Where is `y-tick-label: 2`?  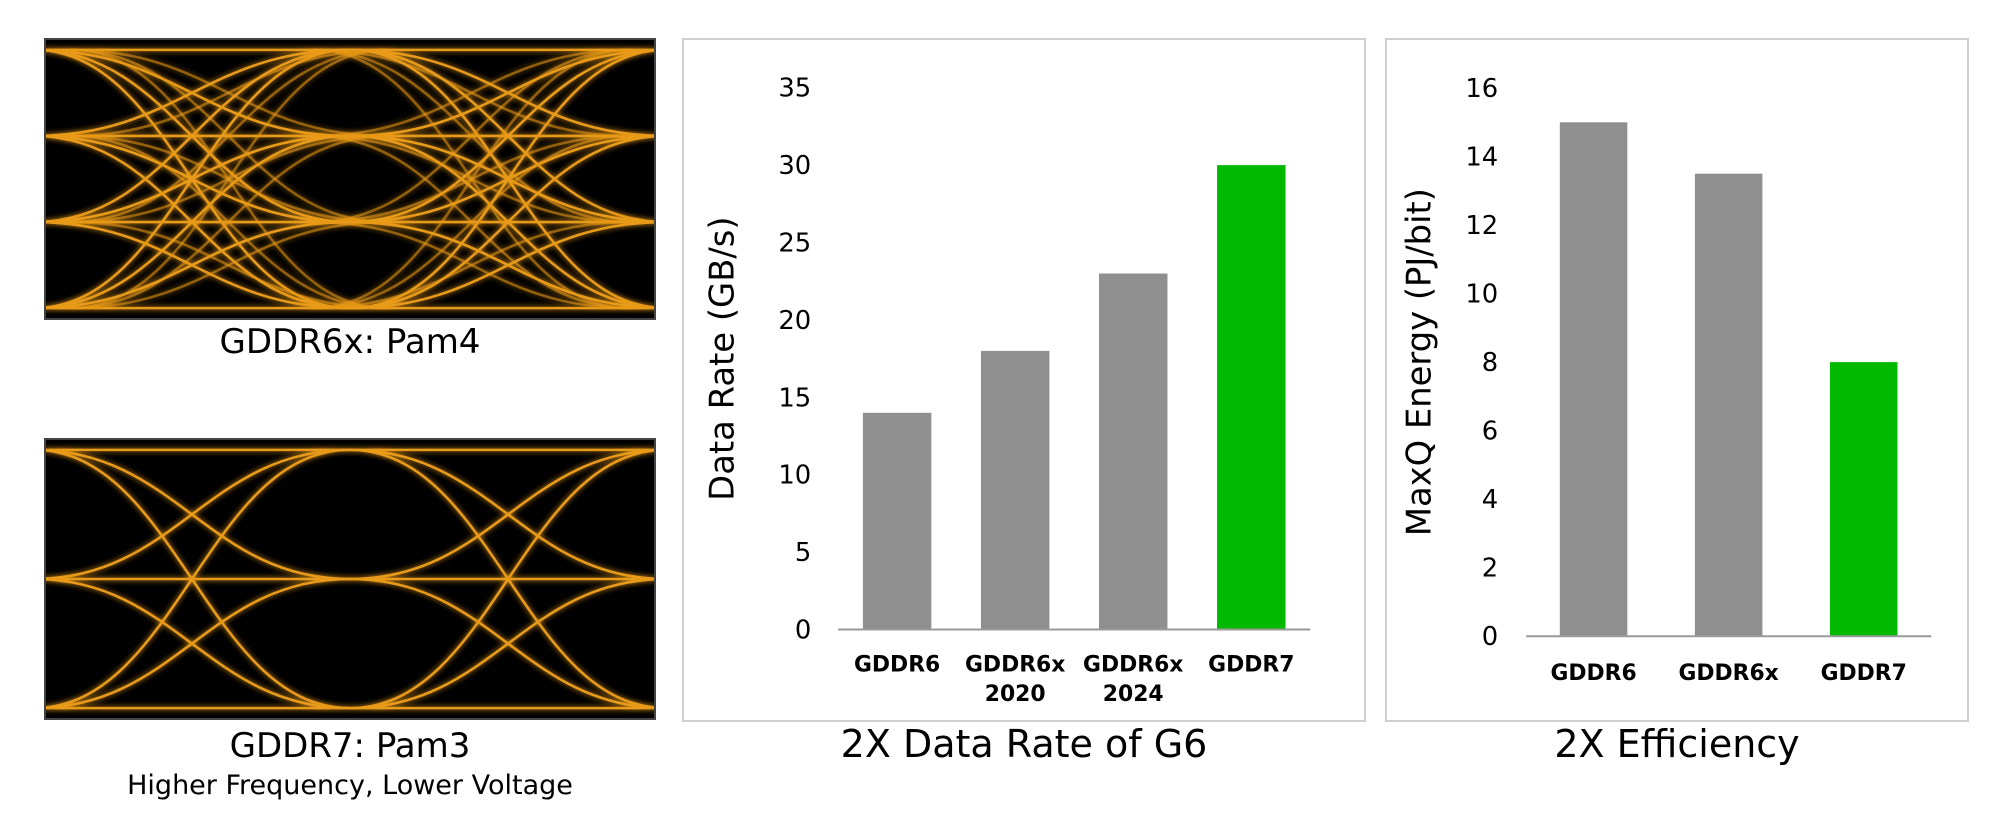
y-tick-label: 2 is located at coordinates (1490, 569).